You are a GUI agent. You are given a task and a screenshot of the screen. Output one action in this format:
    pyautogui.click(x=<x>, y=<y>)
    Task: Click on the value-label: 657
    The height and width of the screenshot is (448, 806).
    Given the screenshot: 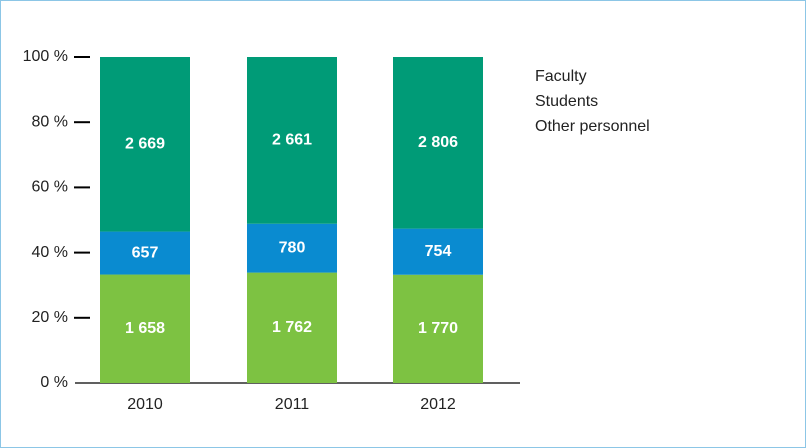 What is the action you would take?
    pyautogui.click(x=145, y=252)
    